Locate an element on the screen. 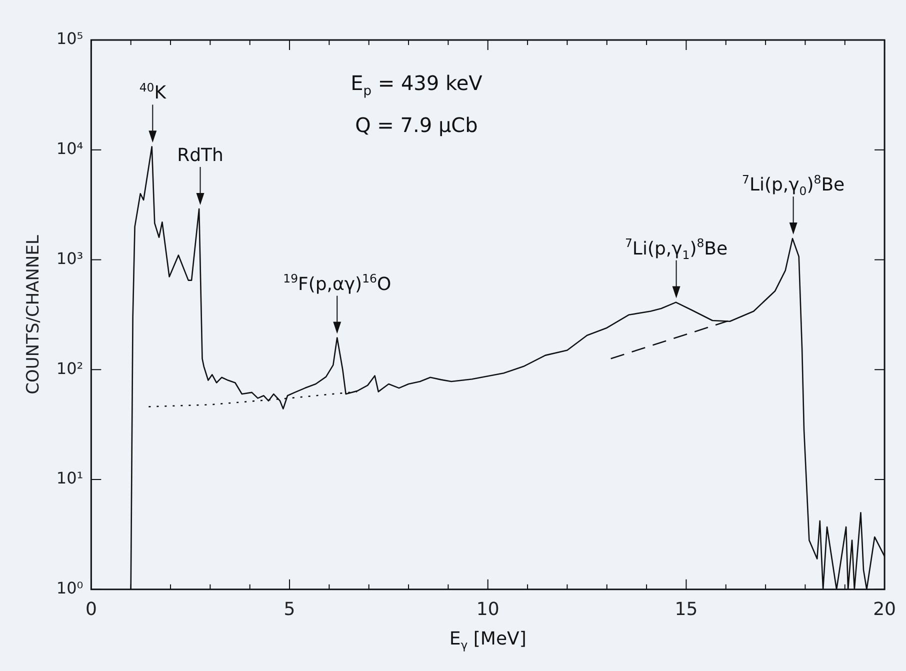 The height and width of the screenshot is (671, 906). x-tick-label: 15 is located at coordinates (686, 609).